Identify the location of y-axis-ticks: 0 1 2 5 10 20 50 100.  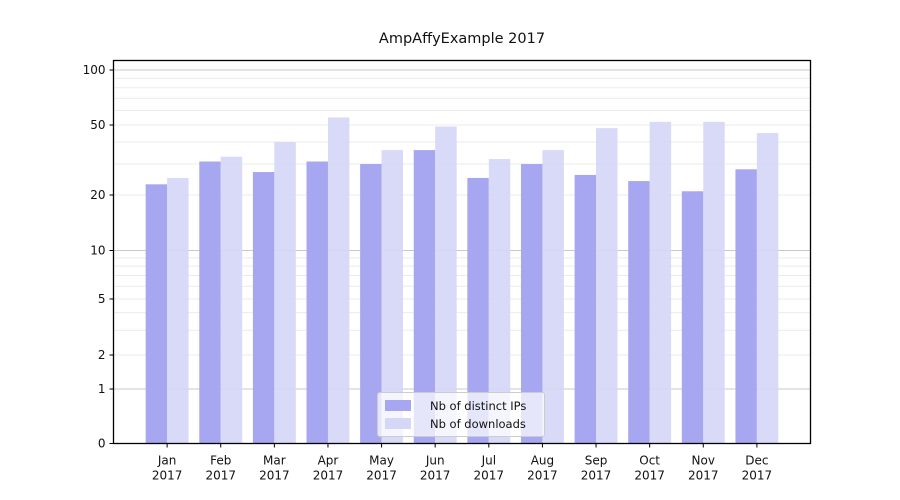
(98, 257).